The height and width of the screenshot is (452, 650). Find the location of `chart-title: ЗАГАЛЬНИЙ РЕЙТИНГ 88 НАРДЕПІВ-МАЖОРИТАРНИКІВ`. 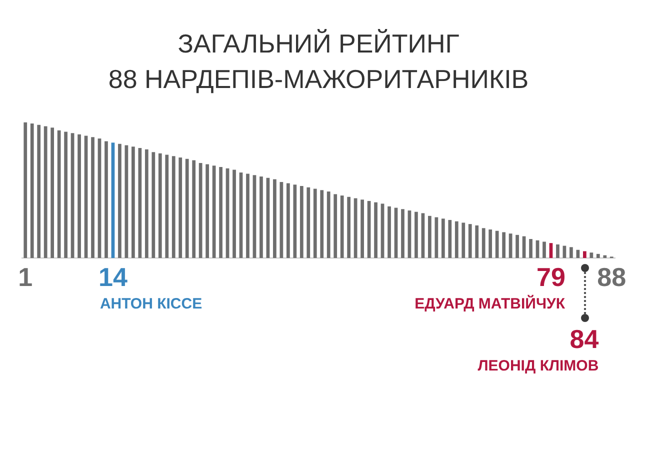

chart-title: ЗАГАЛЬНИЙ РЕЙТИНГ 88 НАРДЕПІВ-МАЖОРИТАРНИКІВ is located at coordinates (318, 61).